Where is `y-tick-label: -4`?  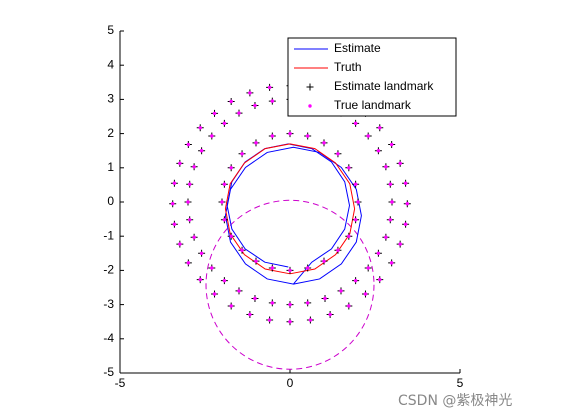 y-tick-label: -4 is located at coordinates (108, 338).